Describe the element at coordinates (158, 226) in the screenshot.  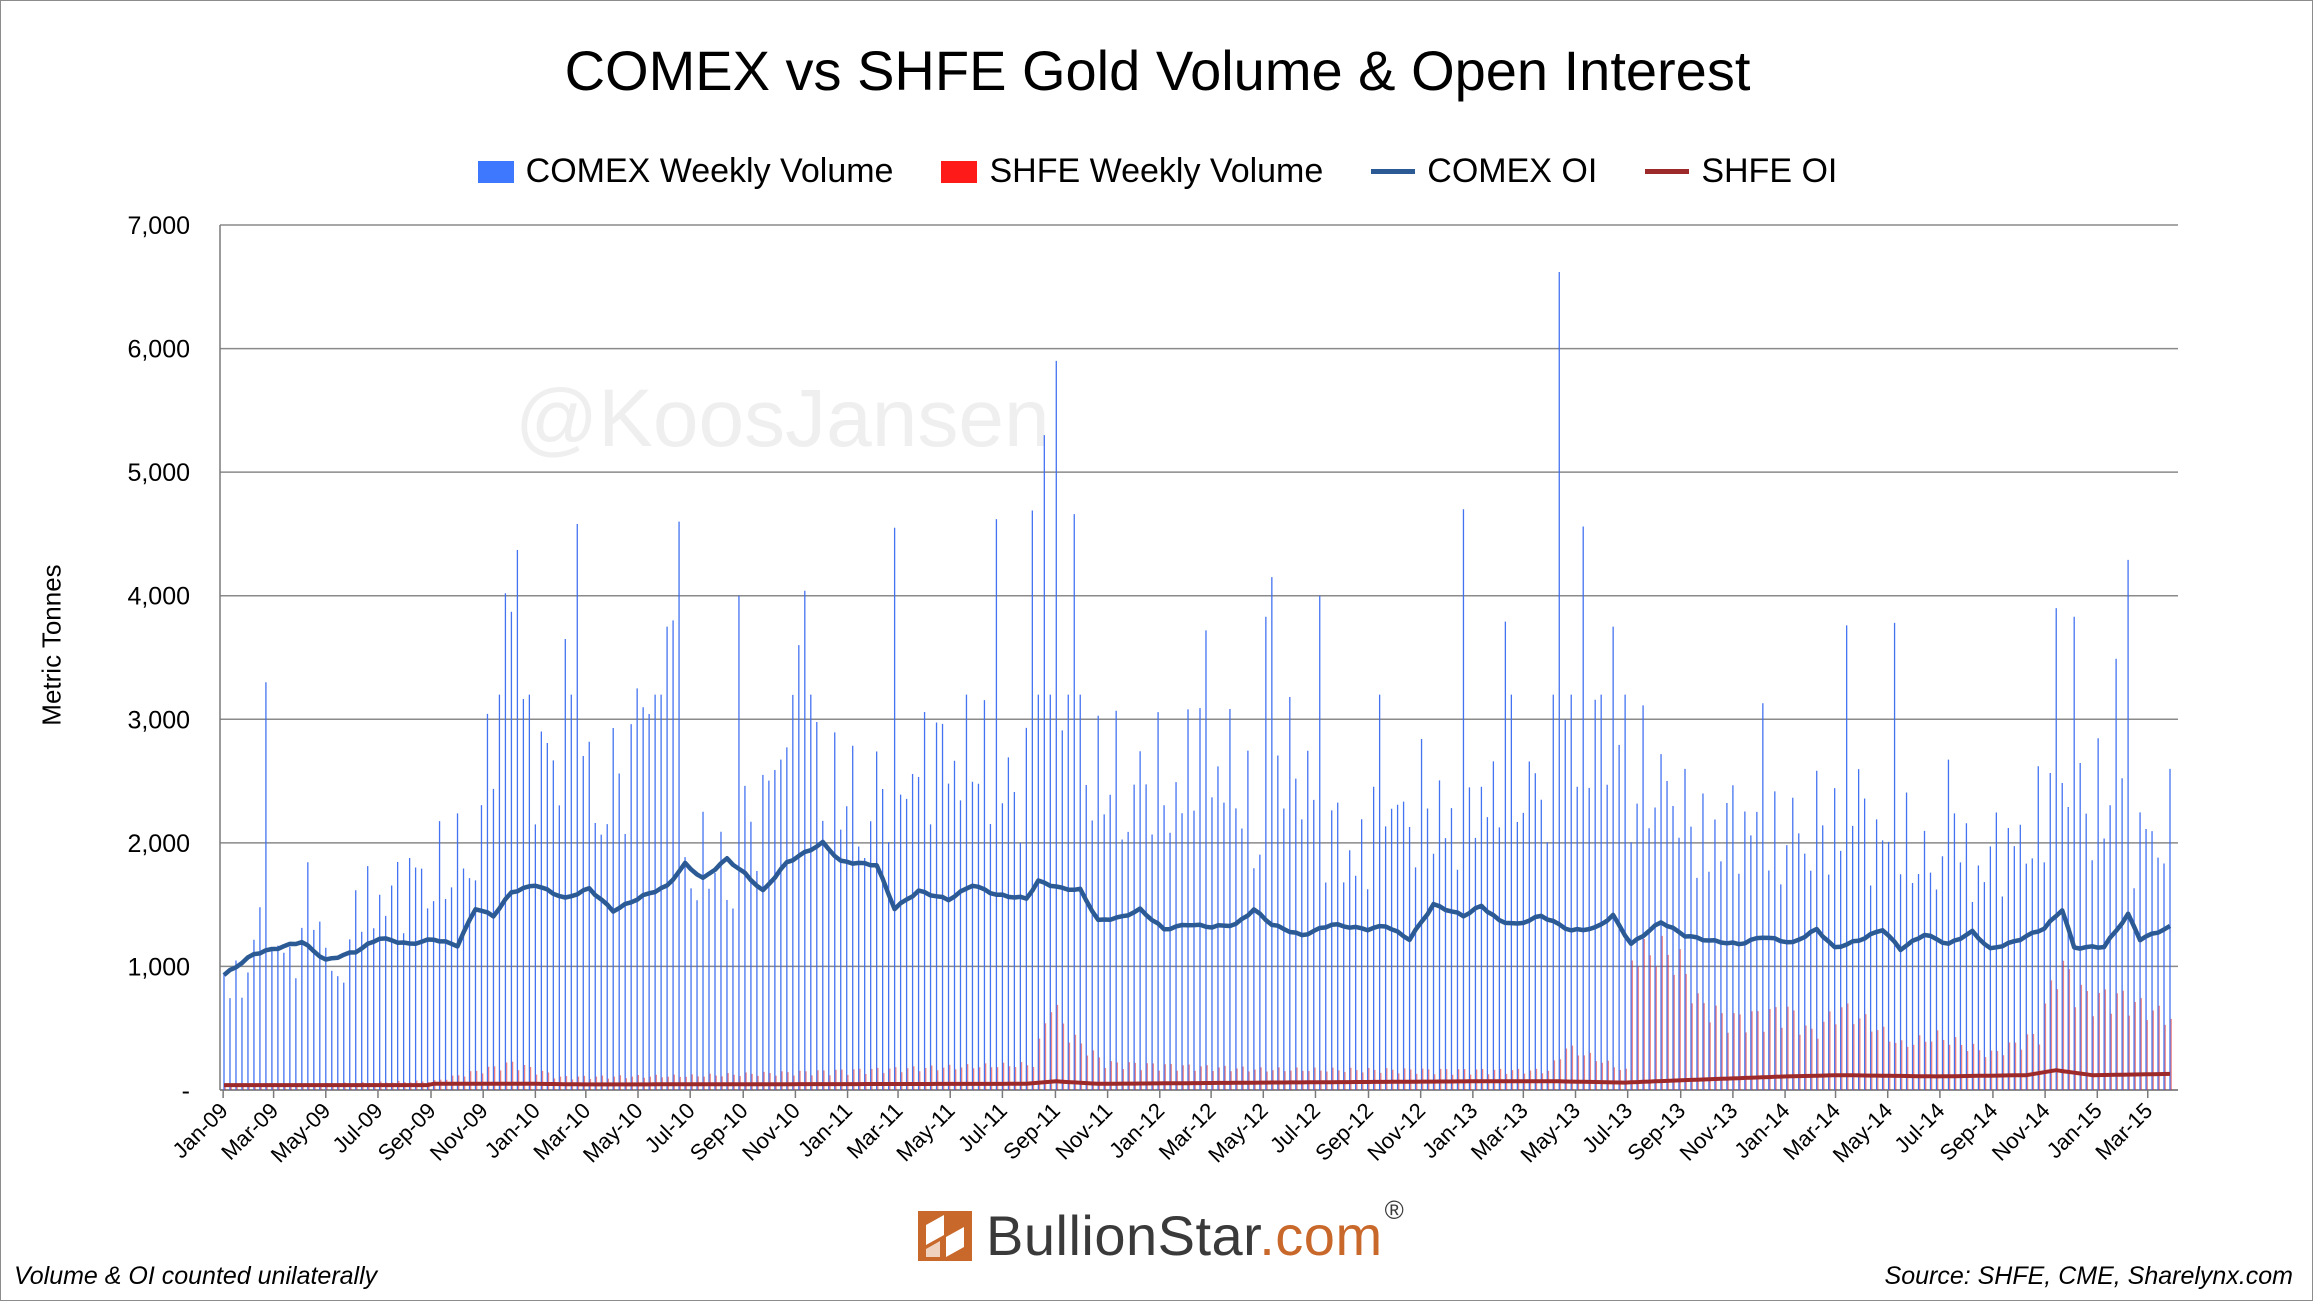
I see `y-tick-label: 7,000` at that location.